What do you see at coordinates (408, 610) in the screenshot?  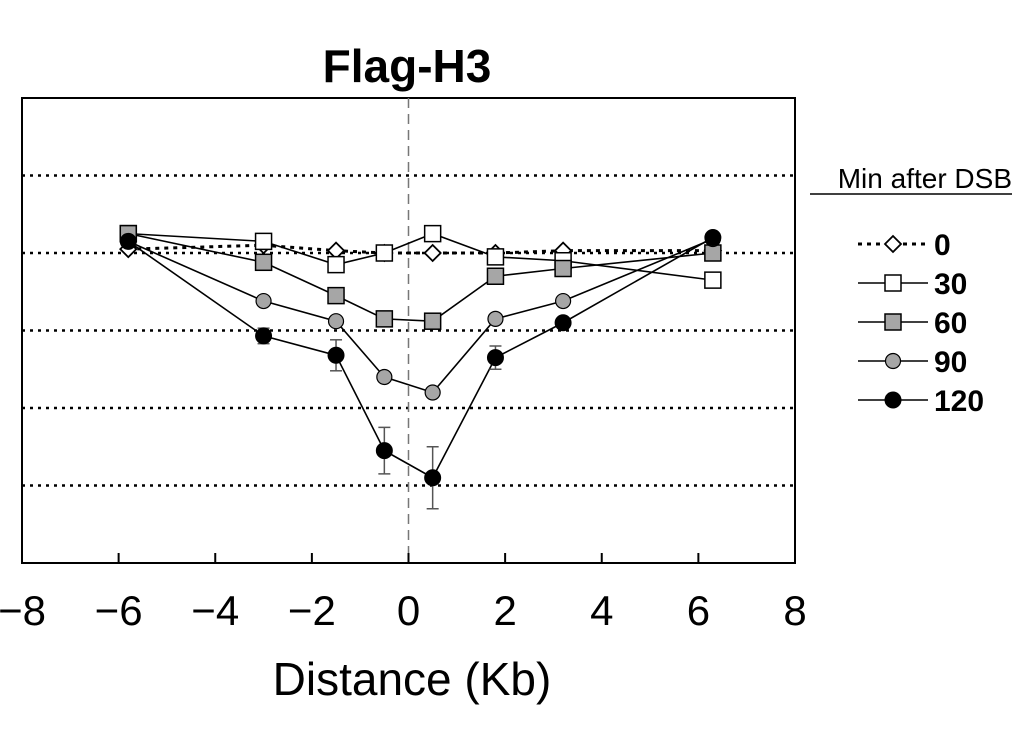 I see `x-tick-label: 0` at bounding box center [408, 610].